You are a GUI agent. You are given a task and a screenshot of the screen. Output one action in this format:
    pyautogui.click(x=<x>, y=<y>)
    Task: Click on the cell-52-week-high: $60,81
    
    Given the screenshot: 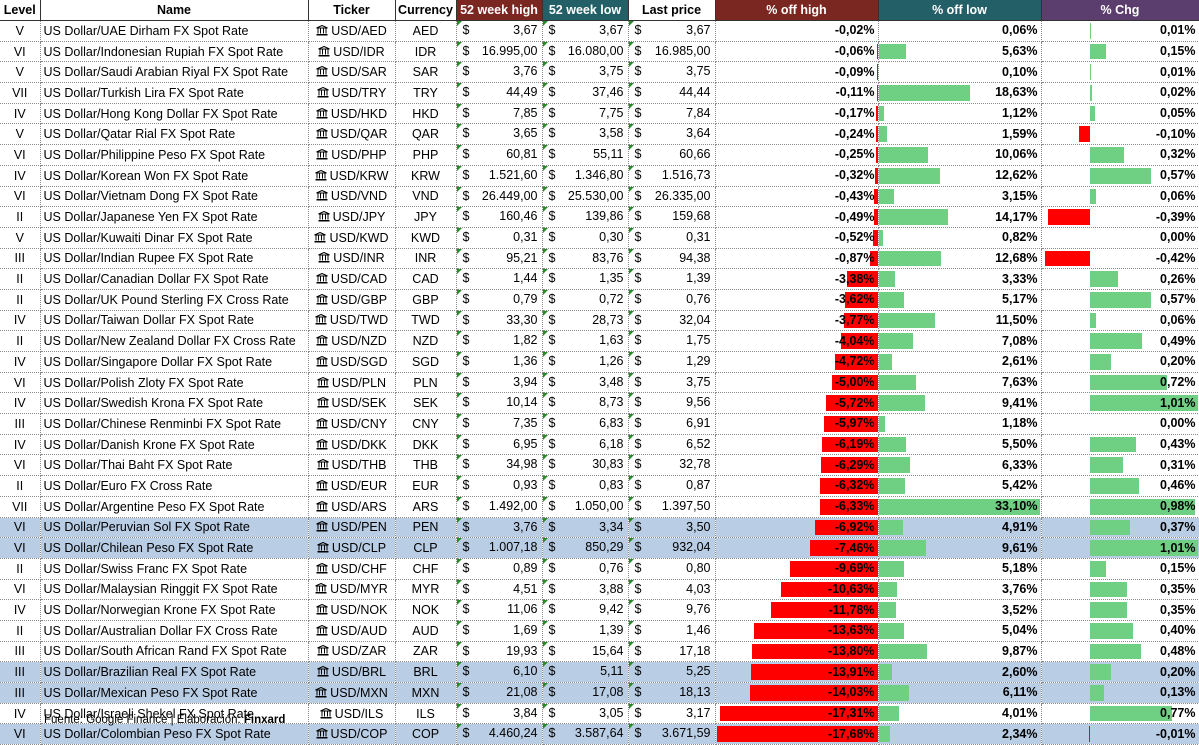 What is the action you would take?
    pyautogui.click(x=499, y=155)
    